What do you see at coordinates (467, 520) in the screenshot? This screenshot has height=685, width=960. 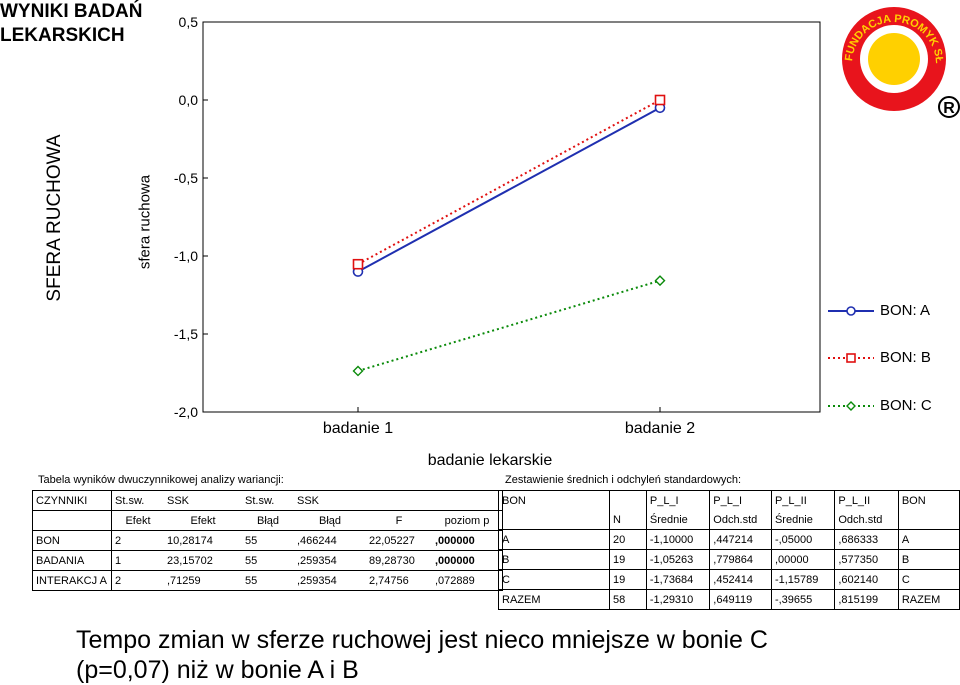 I see `table-cell: poziom p` at bounding box center [467, 520].